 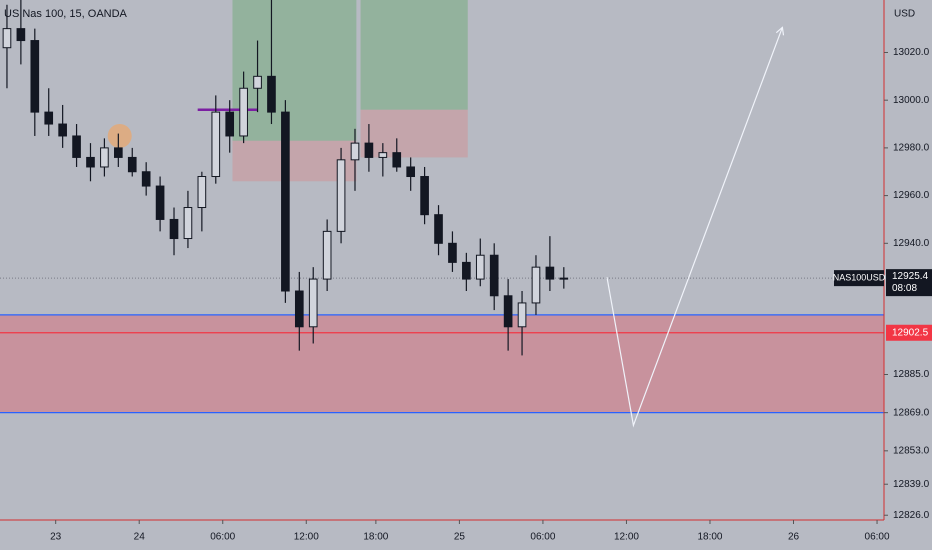 What do you see at coordinates (911, 100) in the screenshot?
I see `y-tick-label: 13000.0` at bounding box center [911, 100].